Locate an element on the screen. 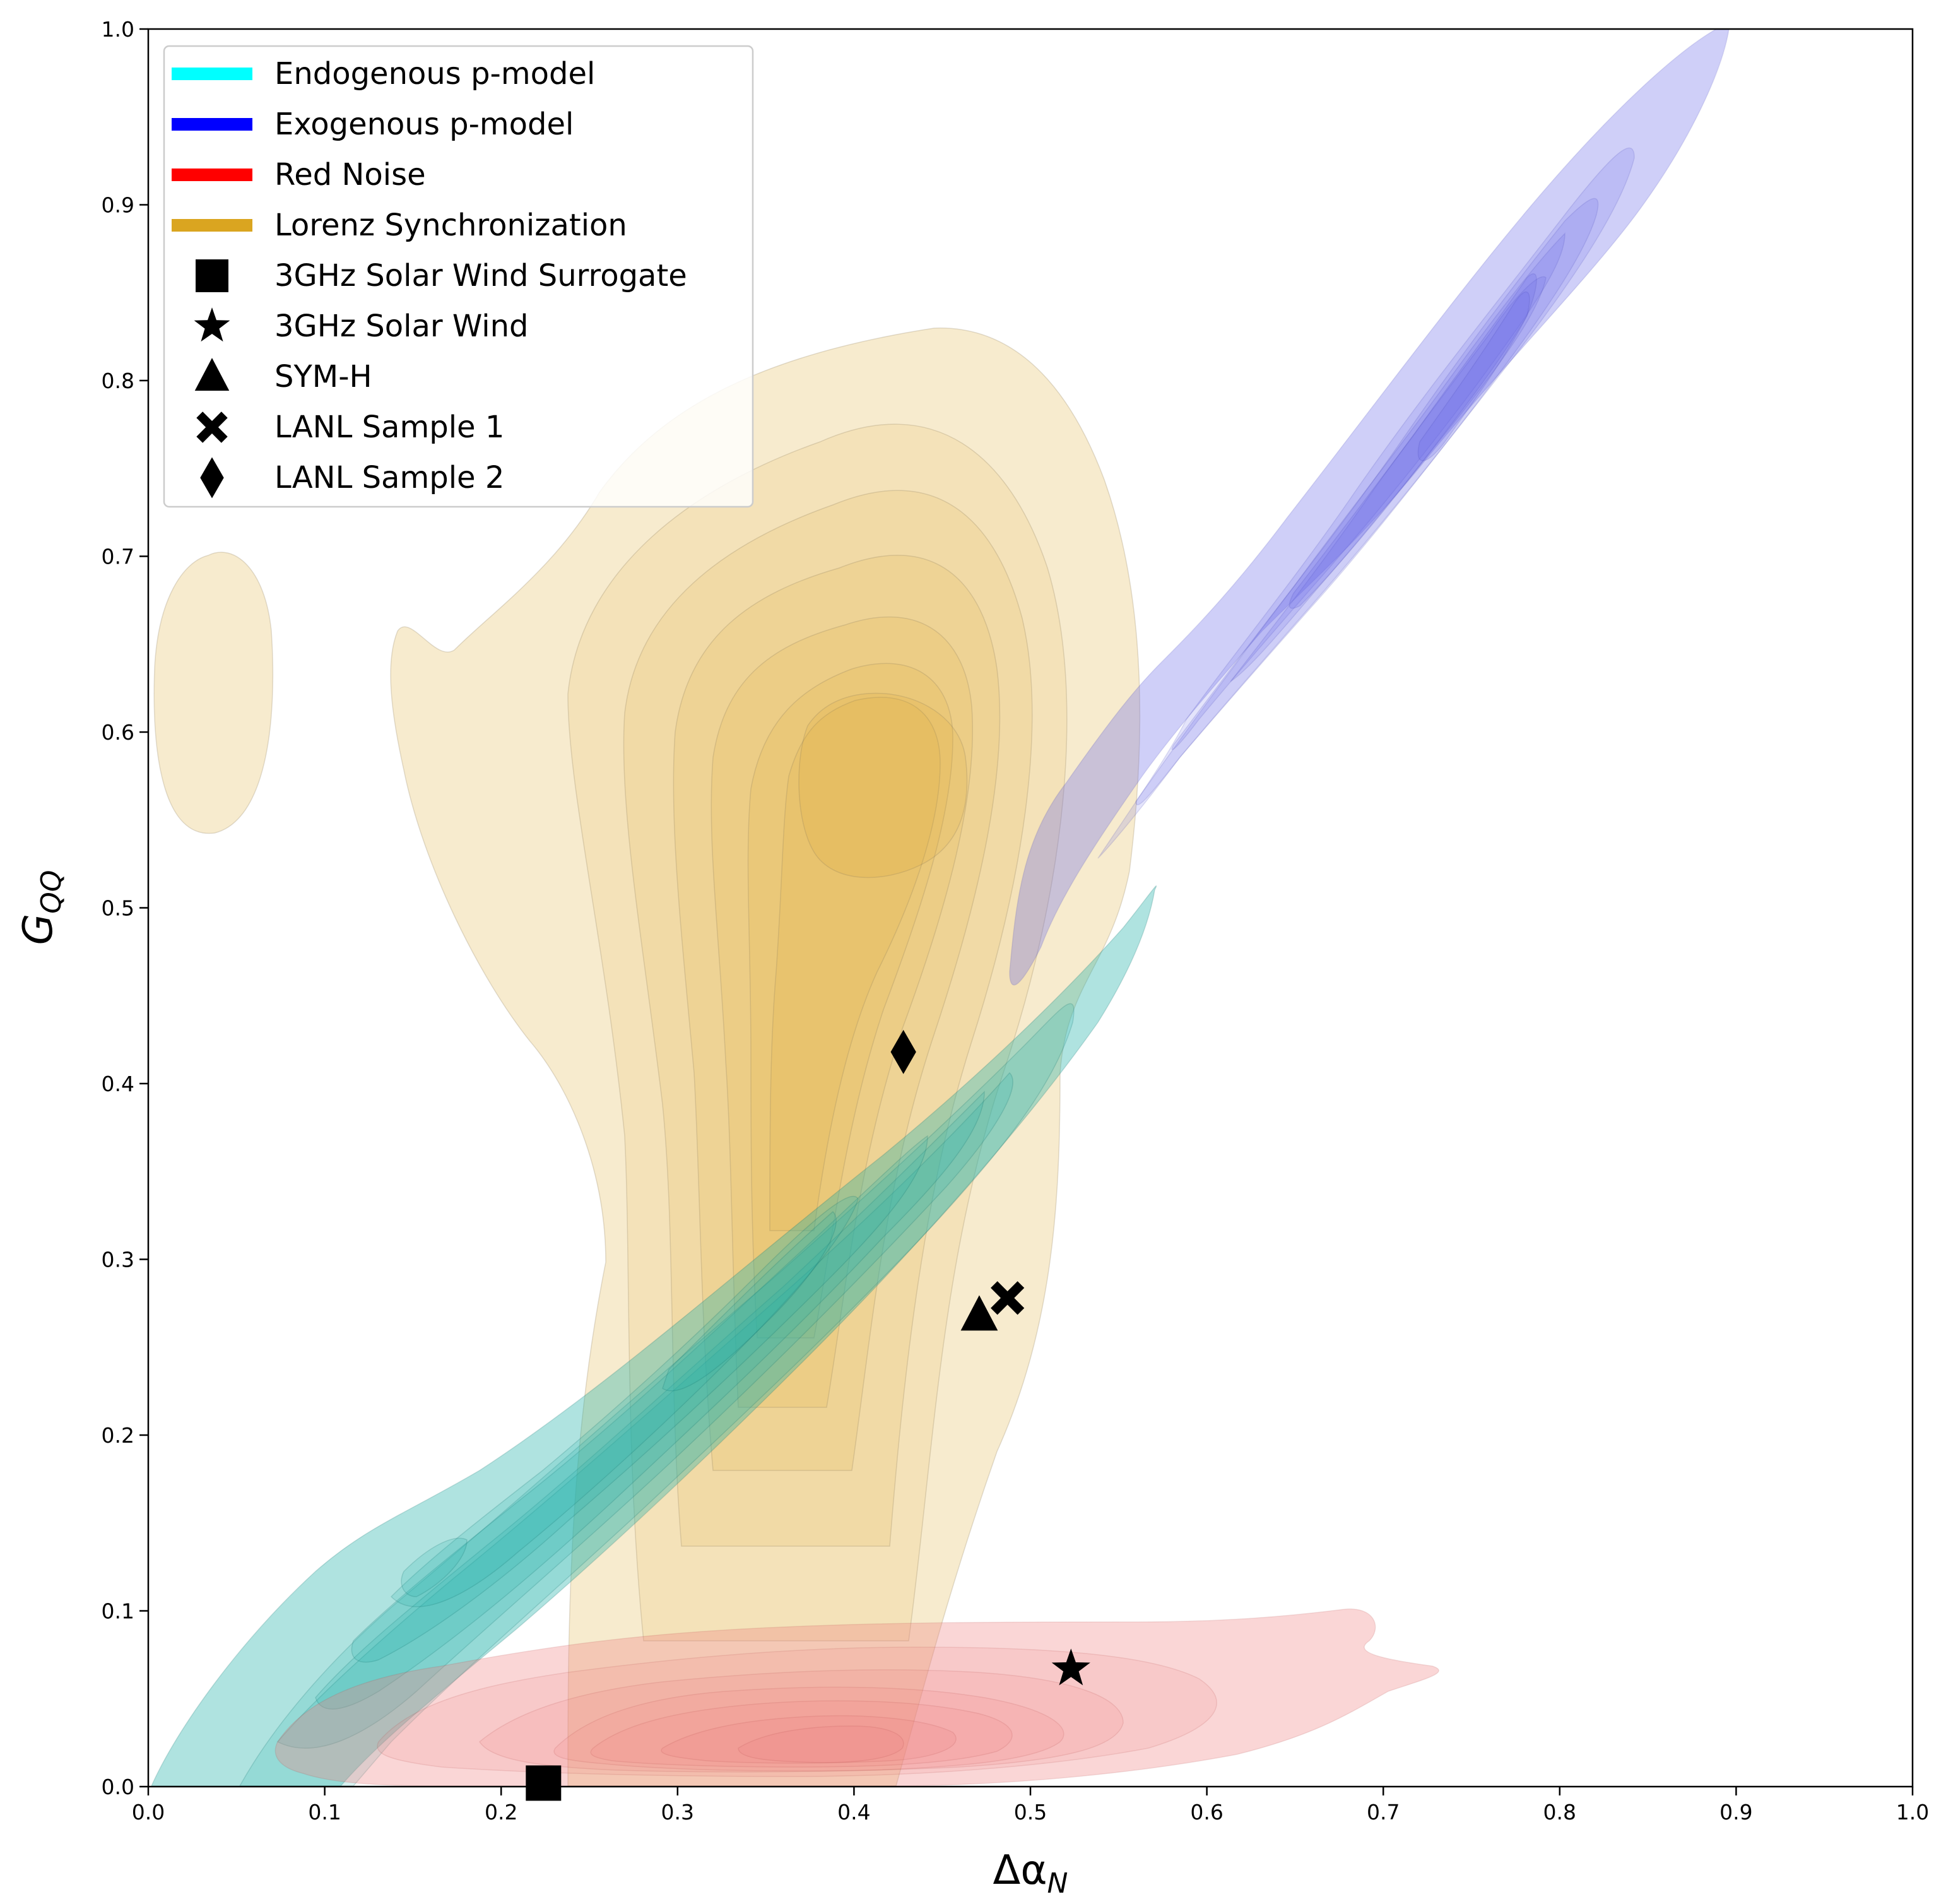 This screenshot has width=1946, height=1904. x-axis-title: ΔαN is located at coordinates (1030, 1873).